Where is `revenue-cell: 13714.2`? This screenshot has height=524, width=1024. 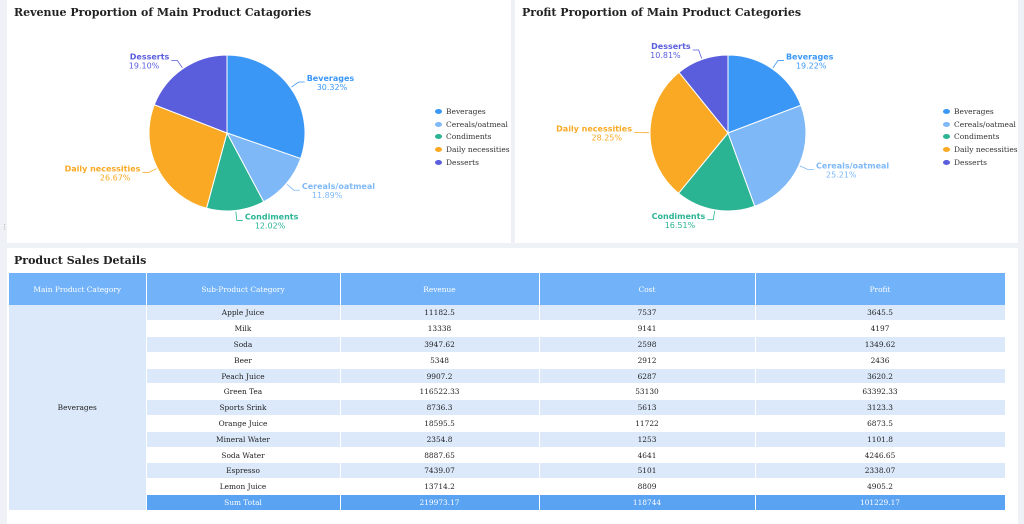 revenue-cell: 13714.2 is located at coordinates (440, 487).